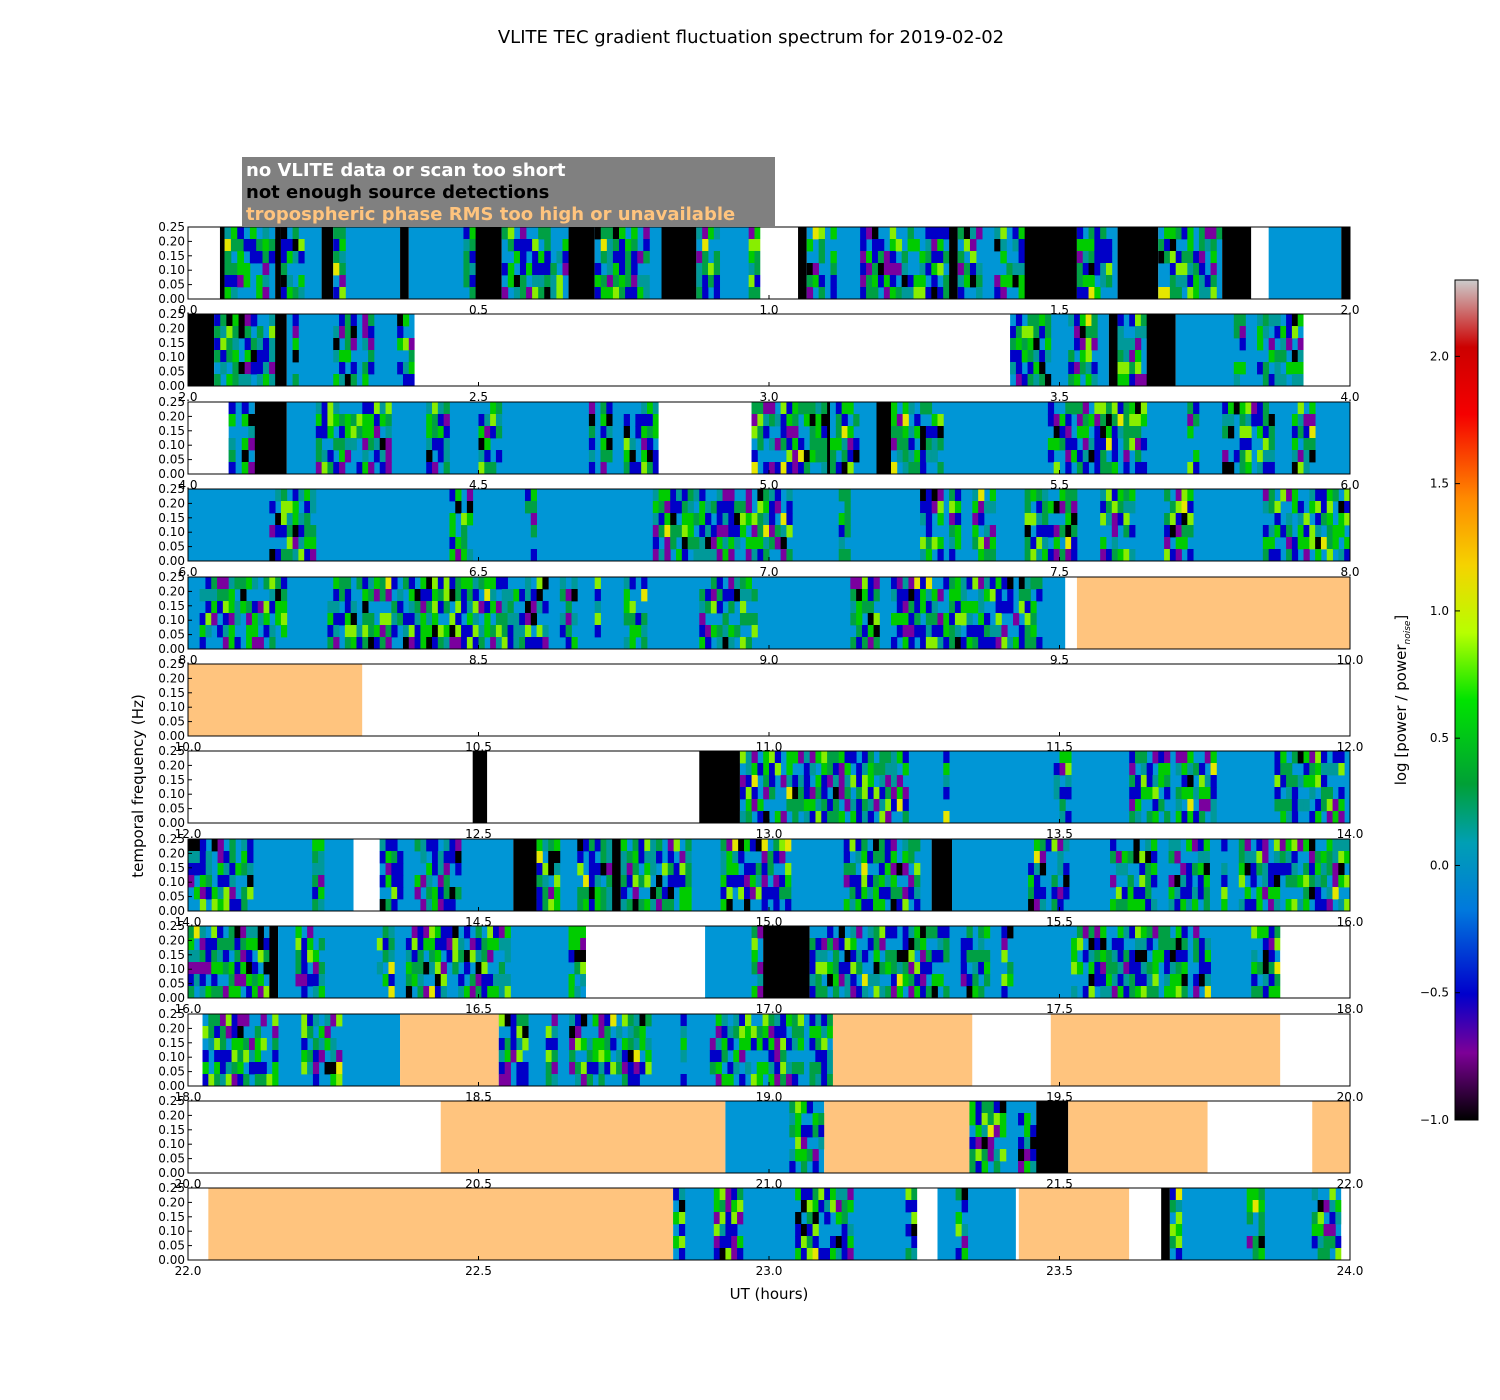 The height and width of the screenshot is (1400, 1500). What do you see at coordinates (478, 1271) in the screenshot?
I see `x-tick-label: 22.5` at bounding box center [478, 1271].